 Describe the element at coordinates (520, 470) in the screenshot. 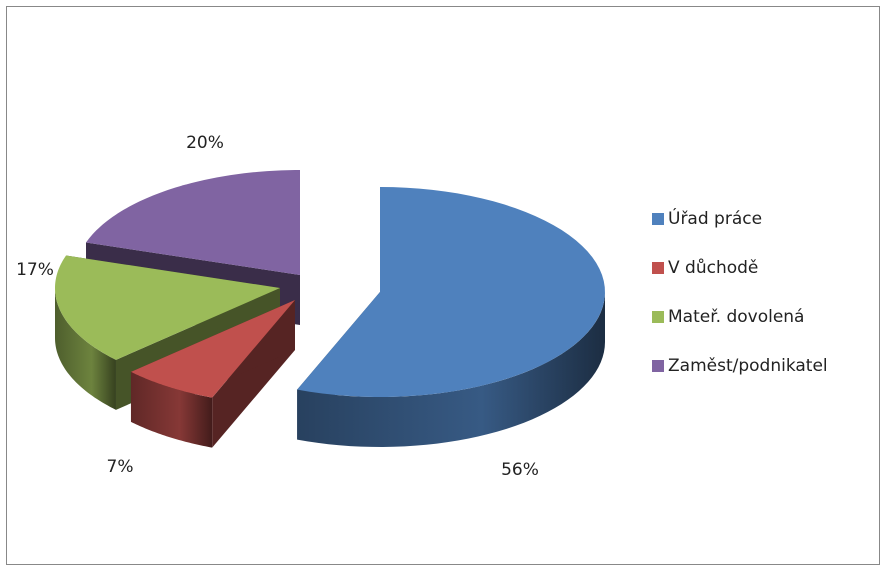

I see `data-label: 56%` at that location.